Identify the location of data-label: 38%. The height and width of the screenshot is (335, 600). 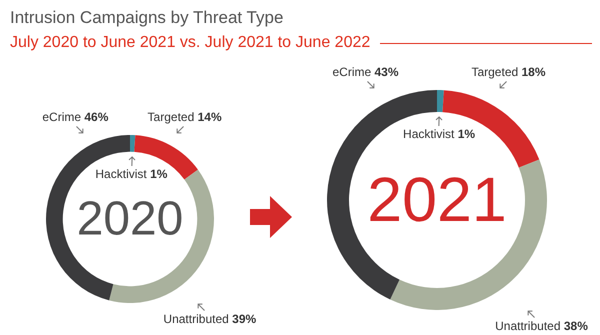
(576, 326).